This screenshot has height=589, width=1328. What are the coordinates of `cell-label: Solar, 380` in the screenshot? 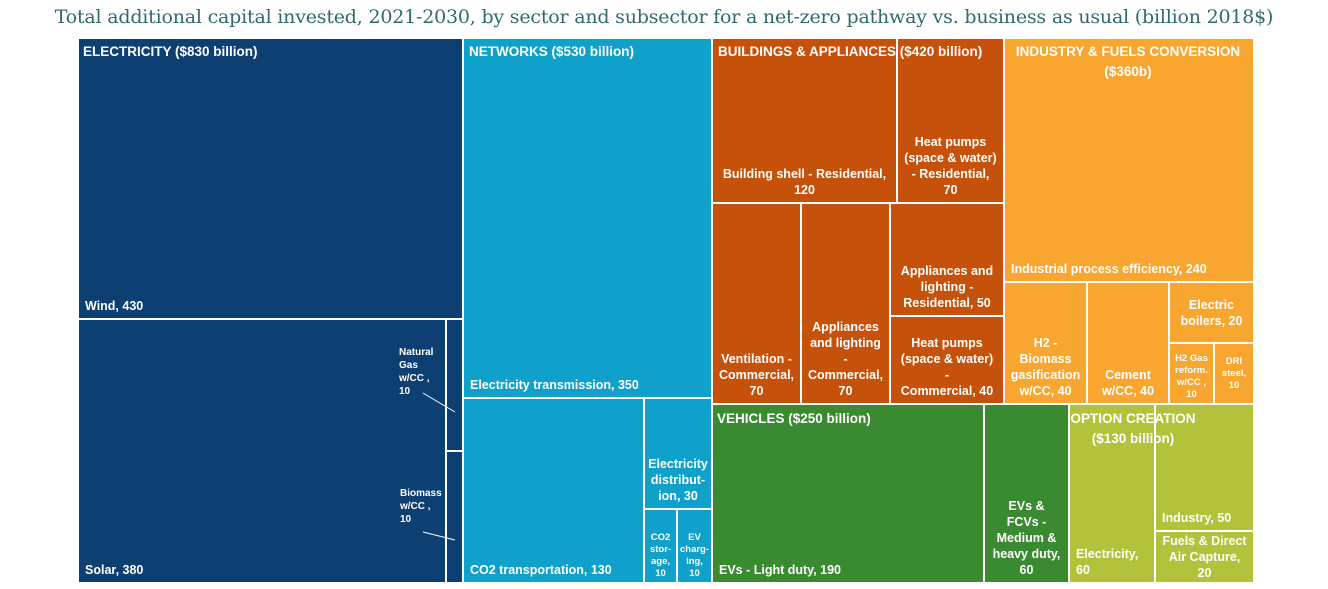 It's located at (114, 570).